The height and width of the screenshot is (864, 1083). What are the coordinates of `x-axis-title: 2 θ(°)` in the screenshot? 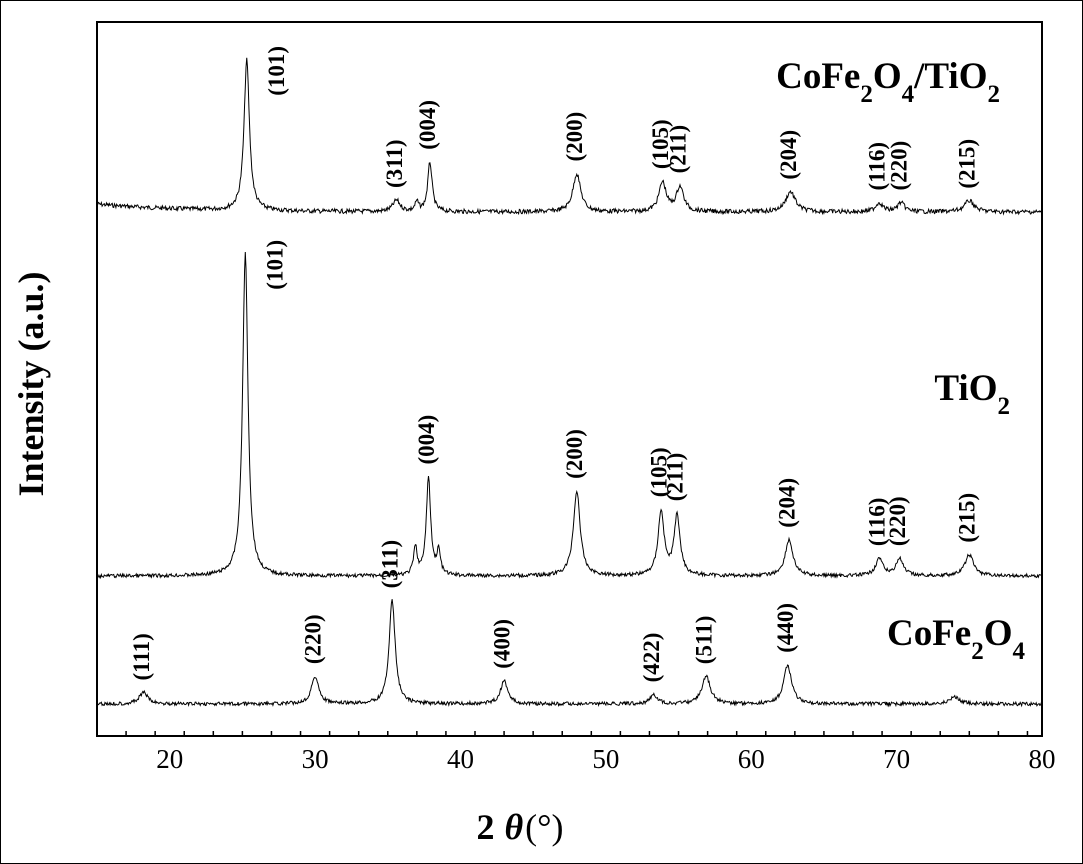 It's located at (519, 827).